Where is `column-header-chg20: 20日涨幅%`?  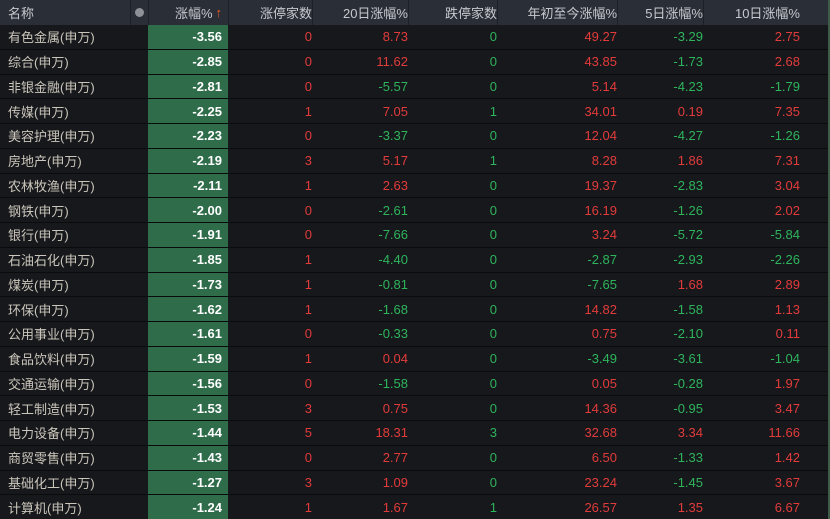
column-header-chg20: 20日涨幅% is located at coordinates (360, 12).